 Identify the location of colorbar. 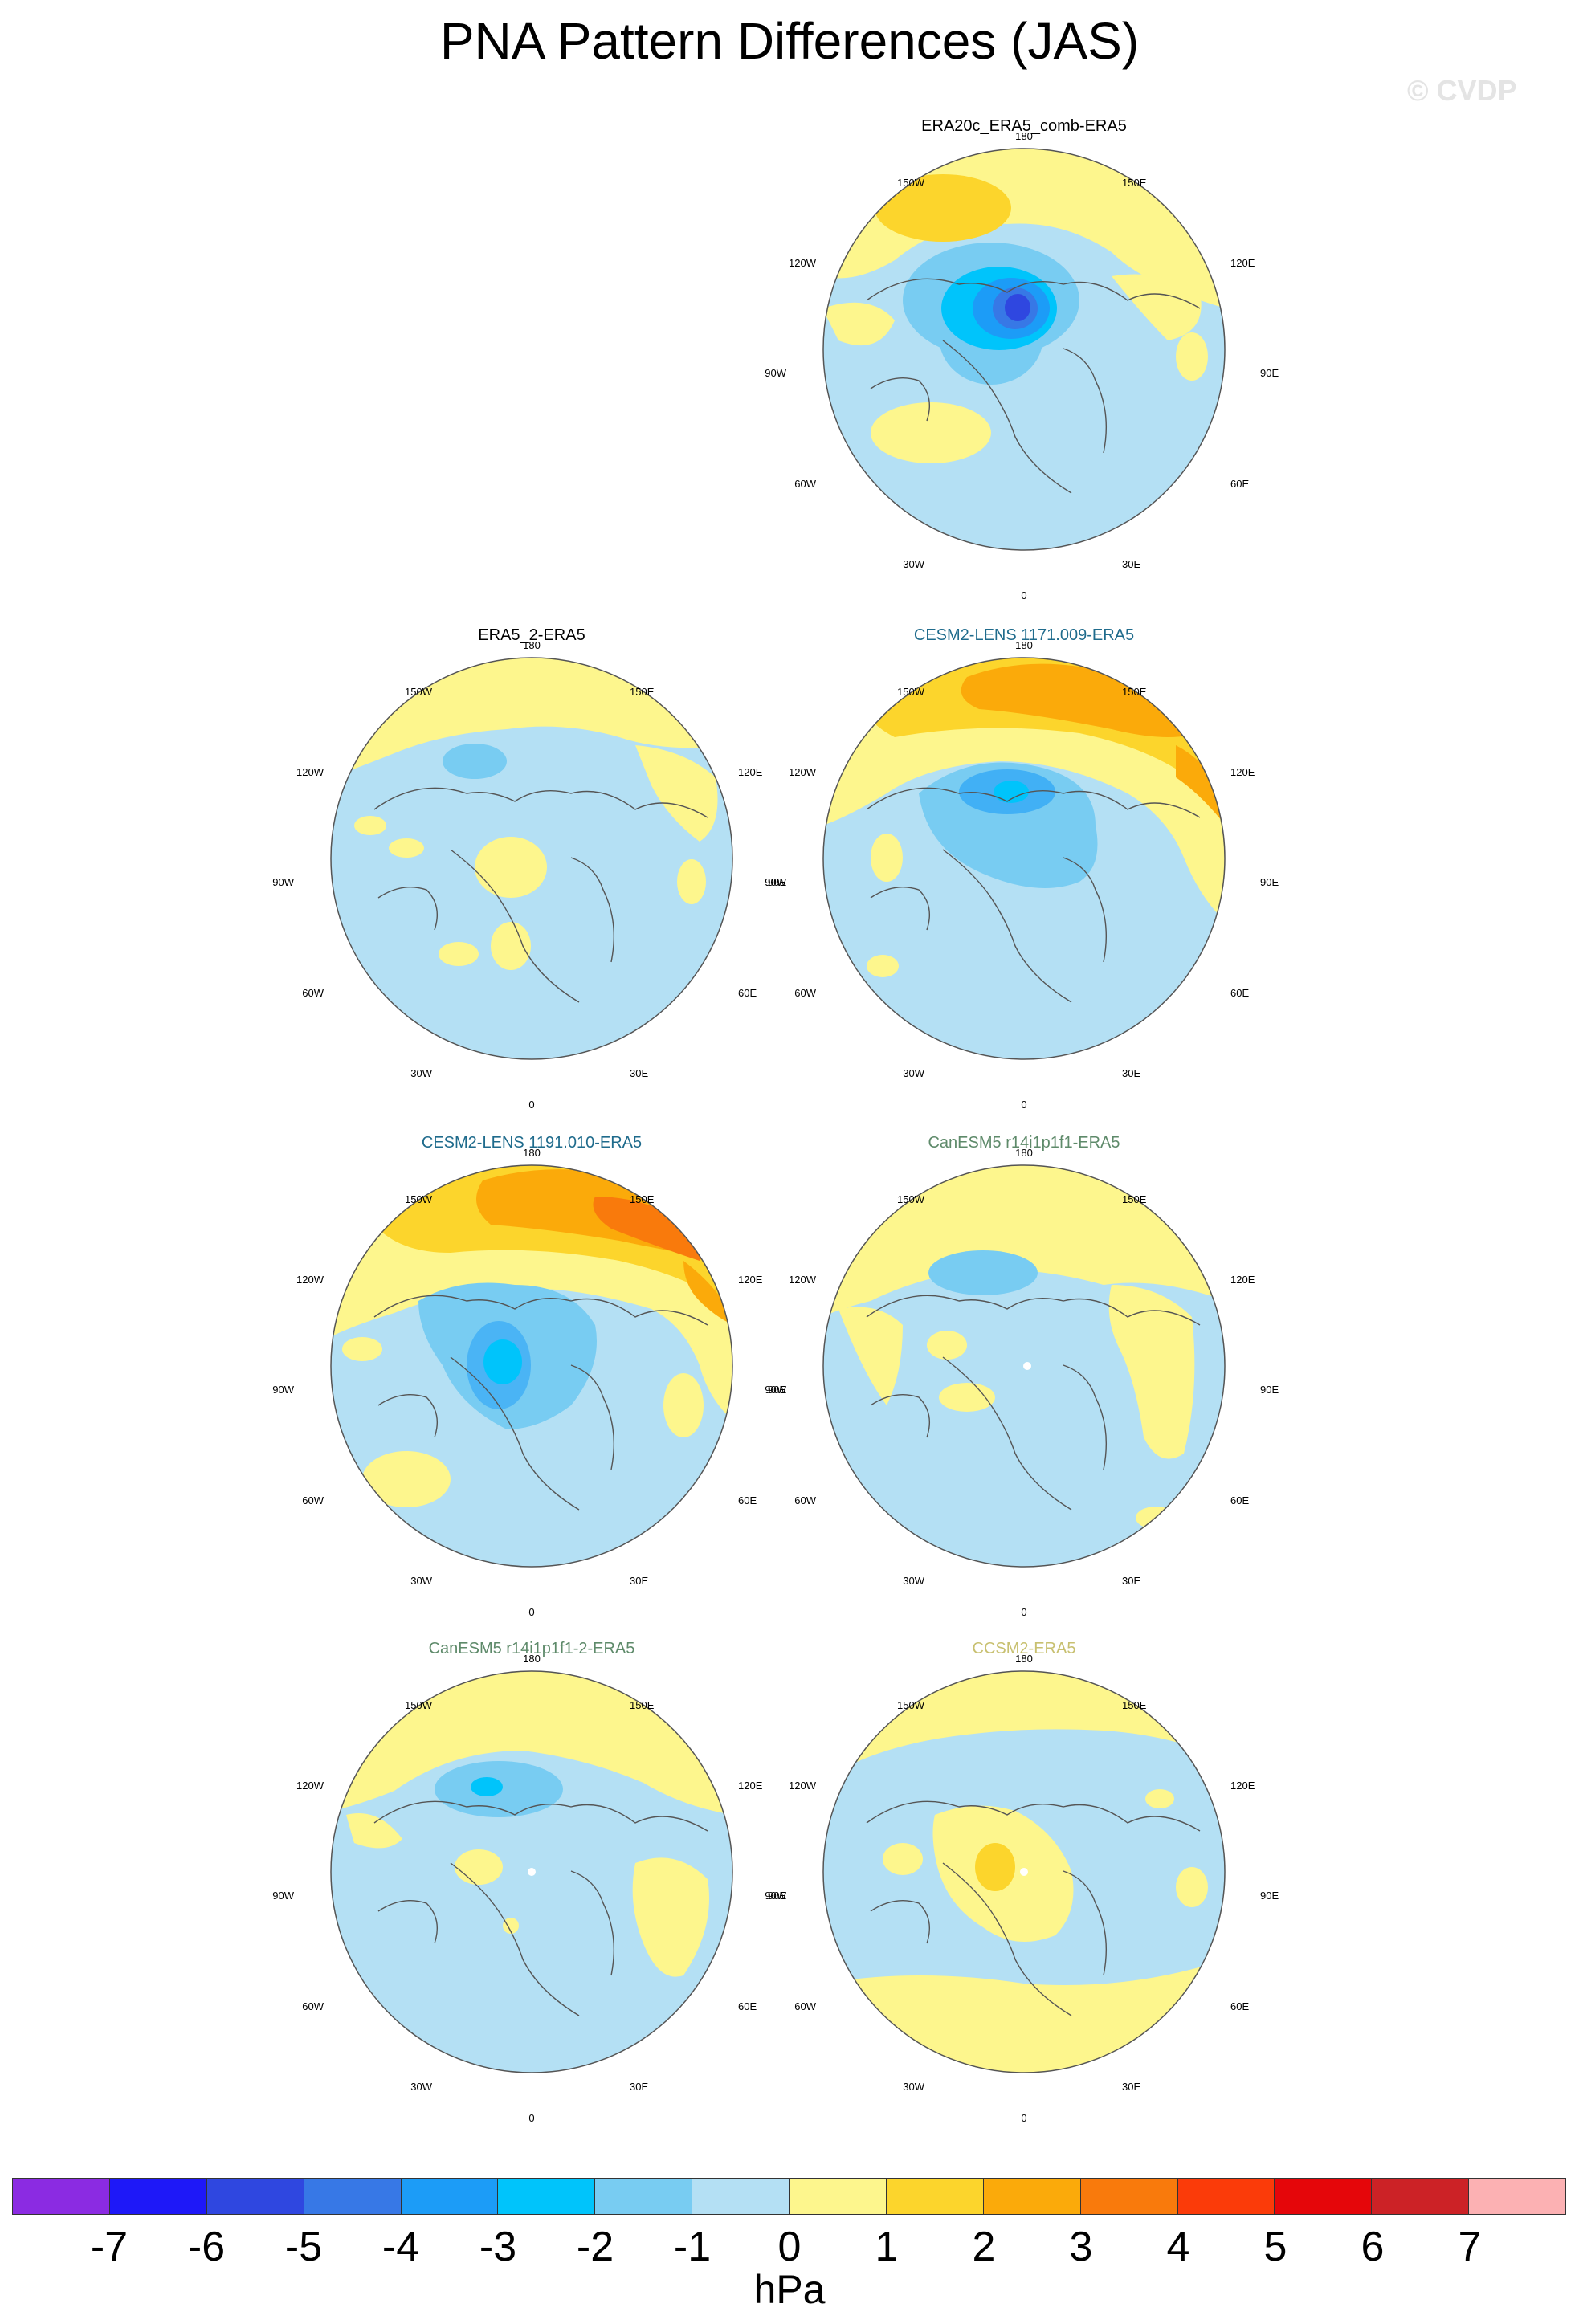
(789, 2196).